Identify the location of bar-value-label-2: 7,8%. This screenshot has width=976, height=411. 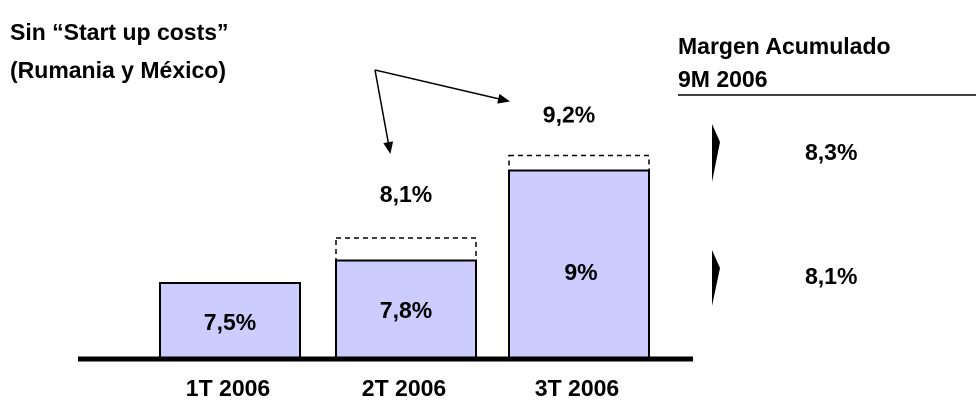
(406, 310).